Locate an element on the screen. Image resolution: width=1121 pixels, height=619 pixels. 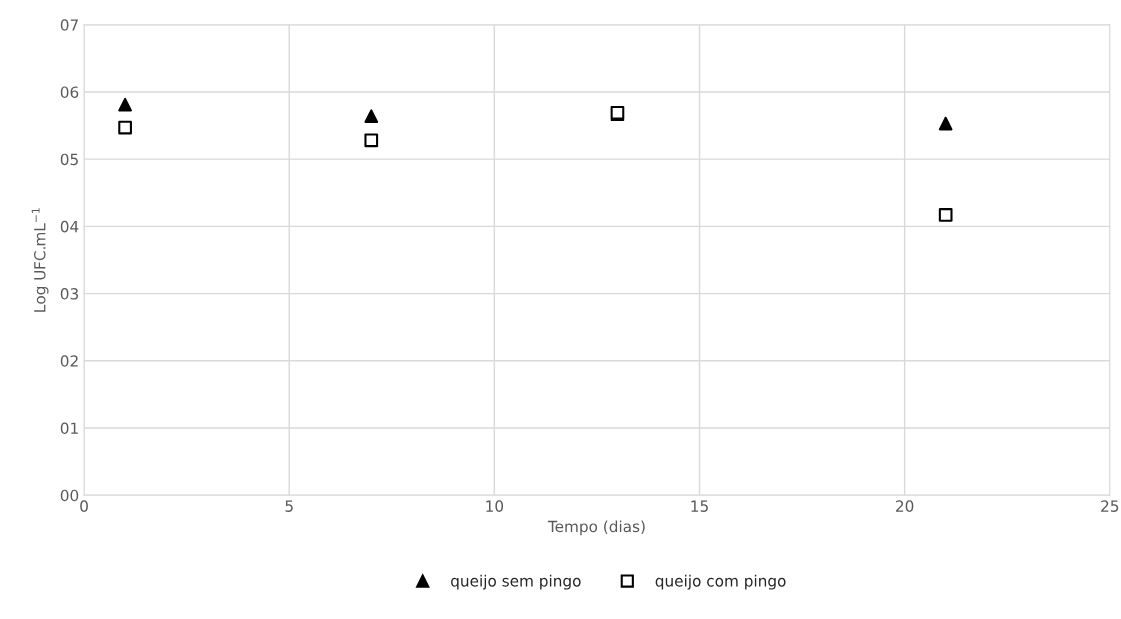
x-tick-label: 25 is located at coordinates (1110, 506).